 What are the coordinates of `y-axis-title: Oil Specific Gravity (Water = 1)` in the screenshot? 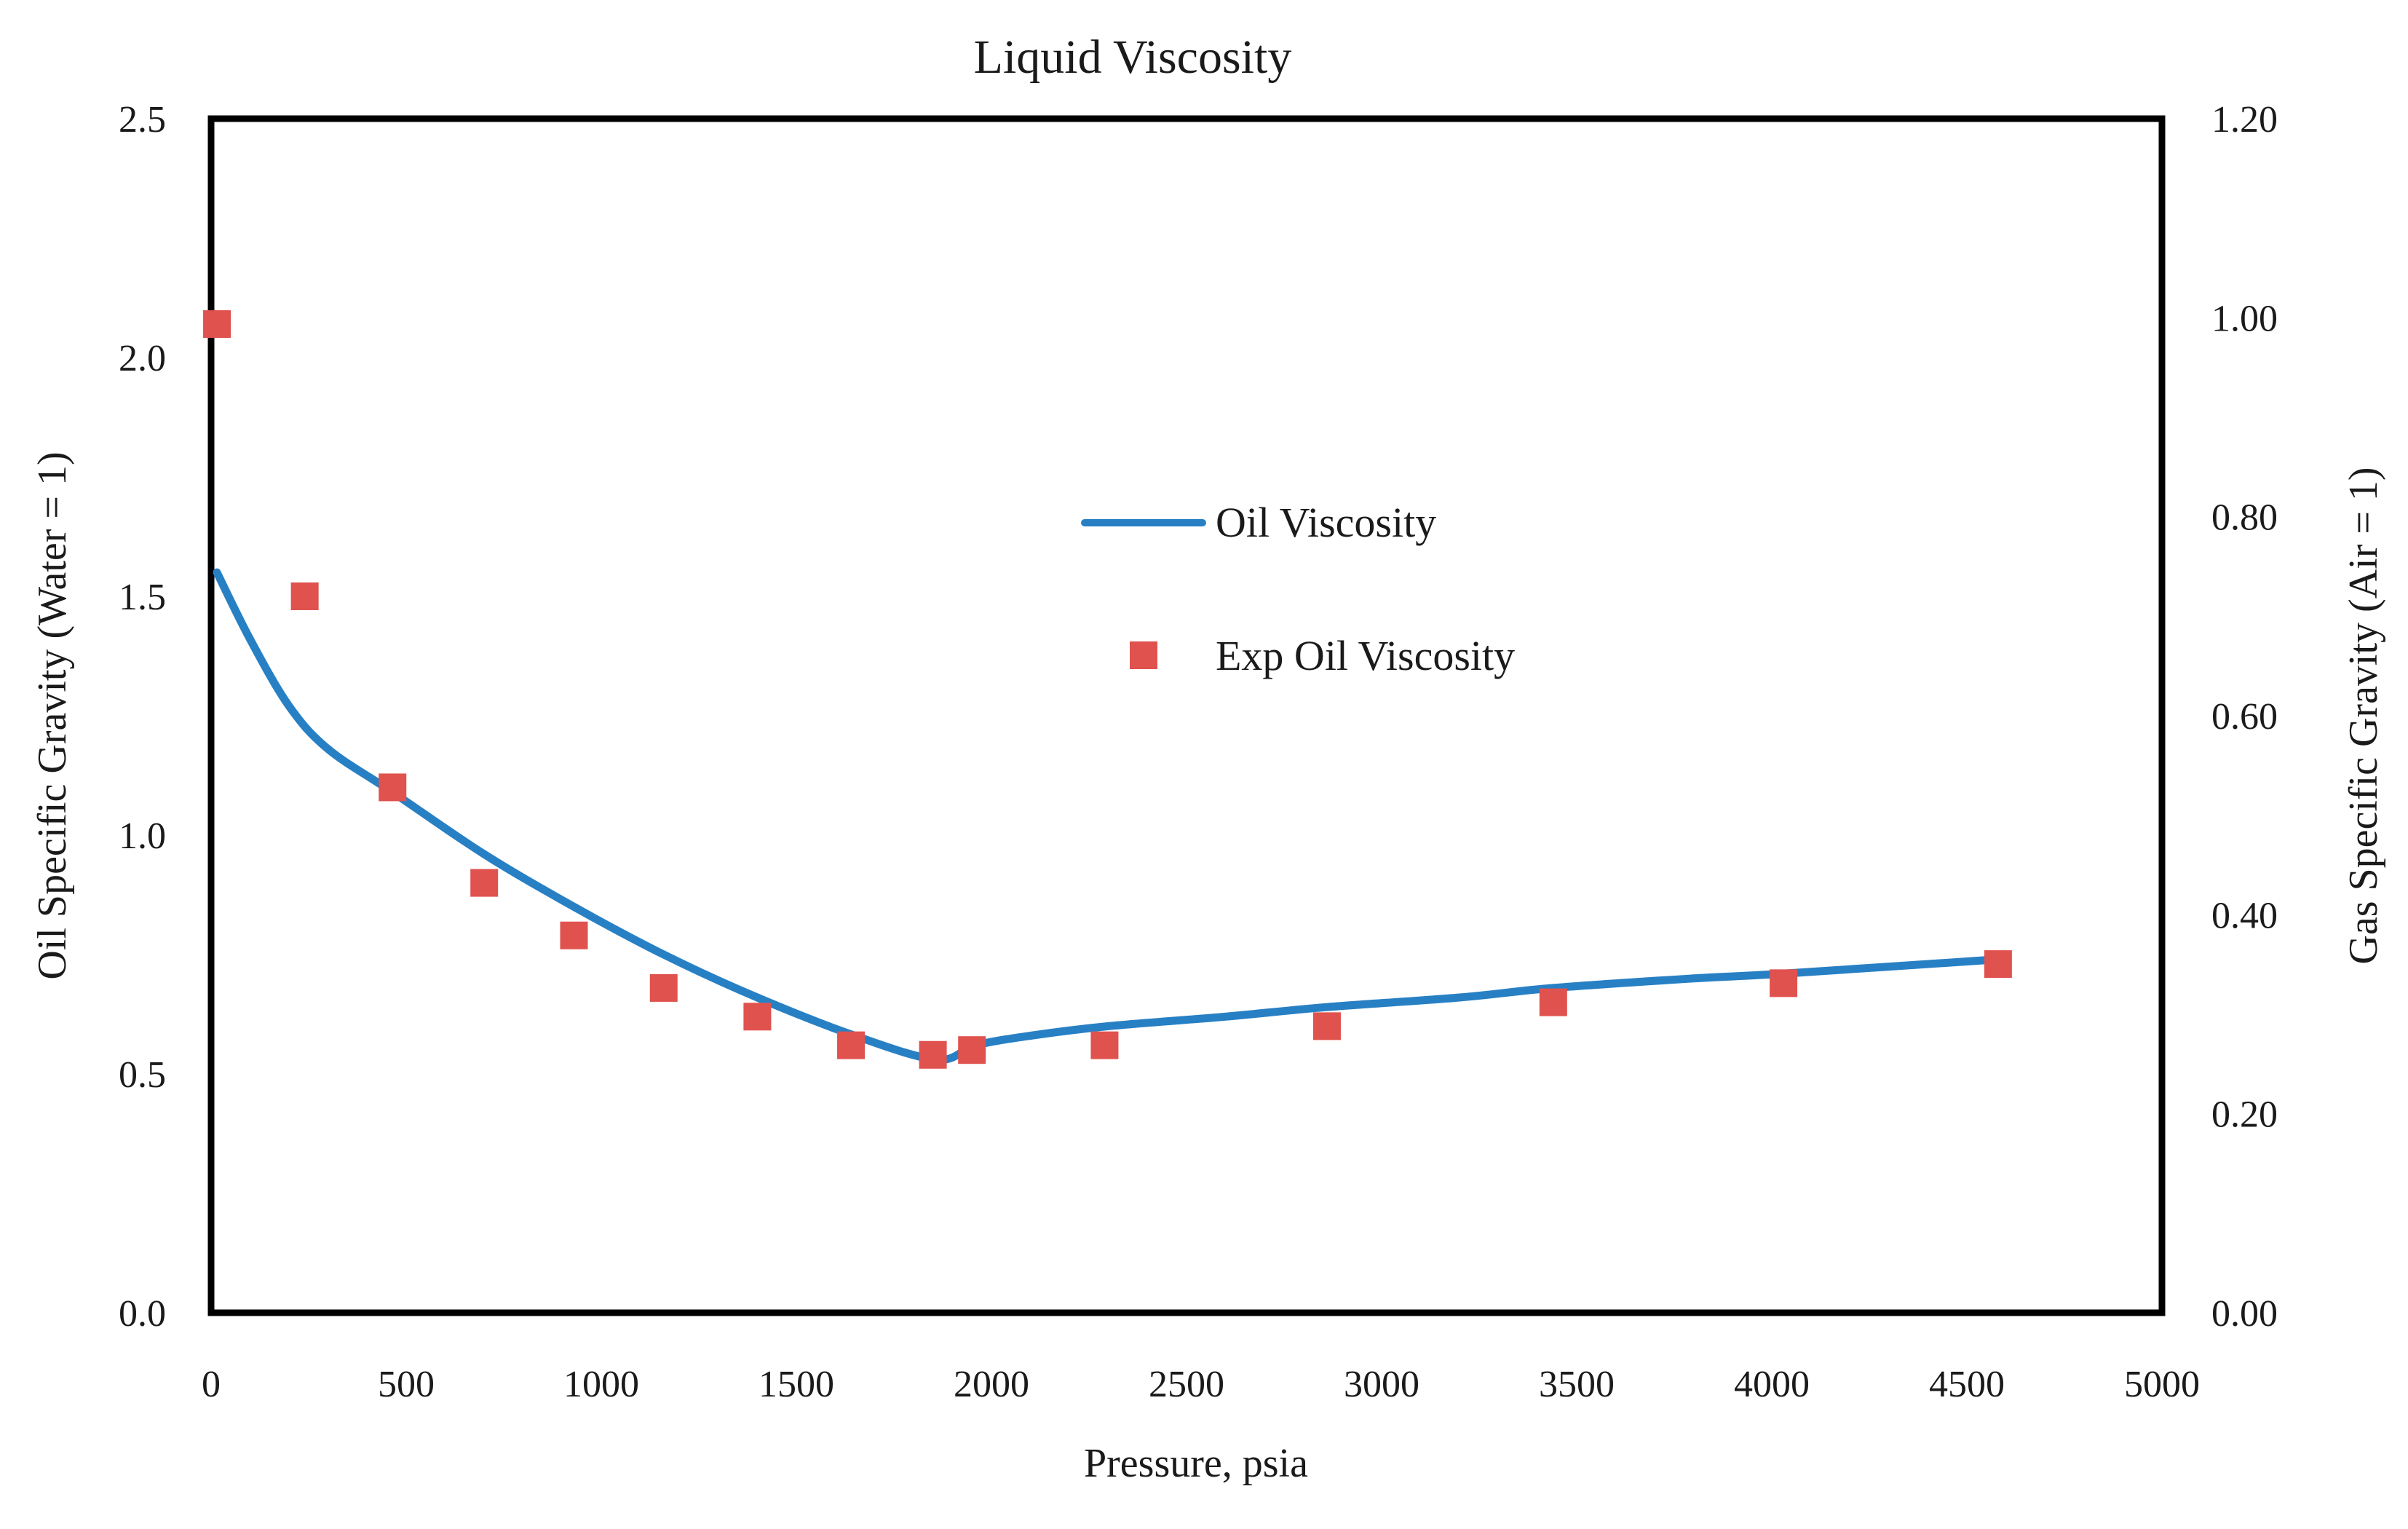 It's located at (53, 715).